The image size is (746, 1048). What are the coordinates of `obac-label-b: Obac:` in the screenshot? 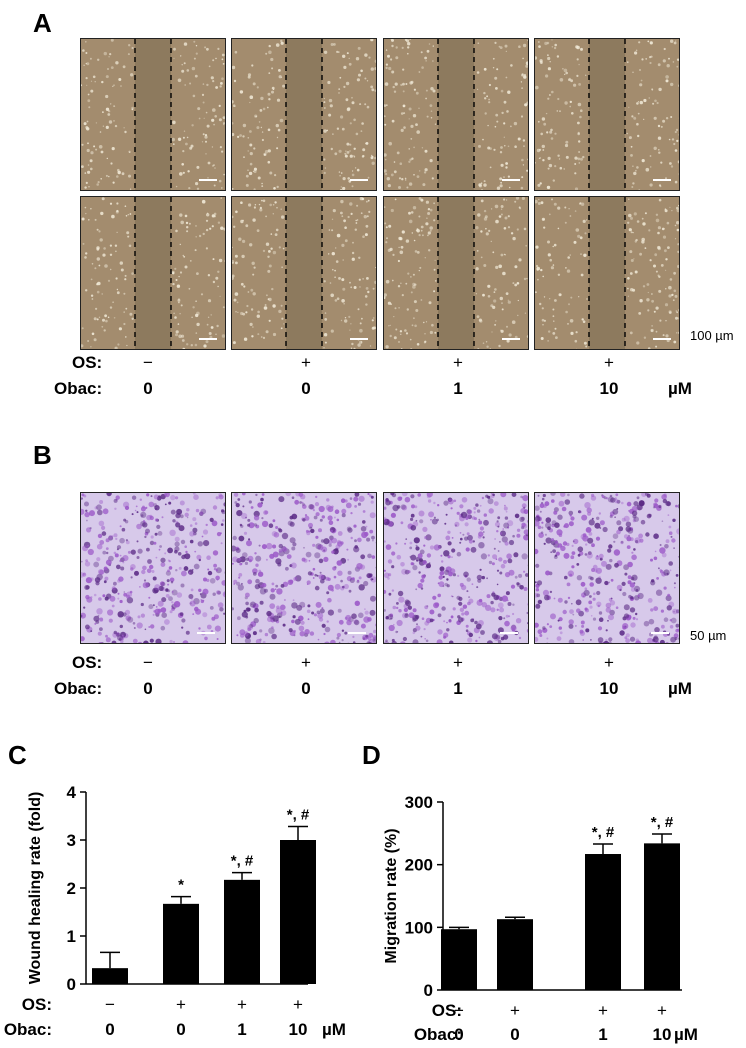 It's located at (78, 688).